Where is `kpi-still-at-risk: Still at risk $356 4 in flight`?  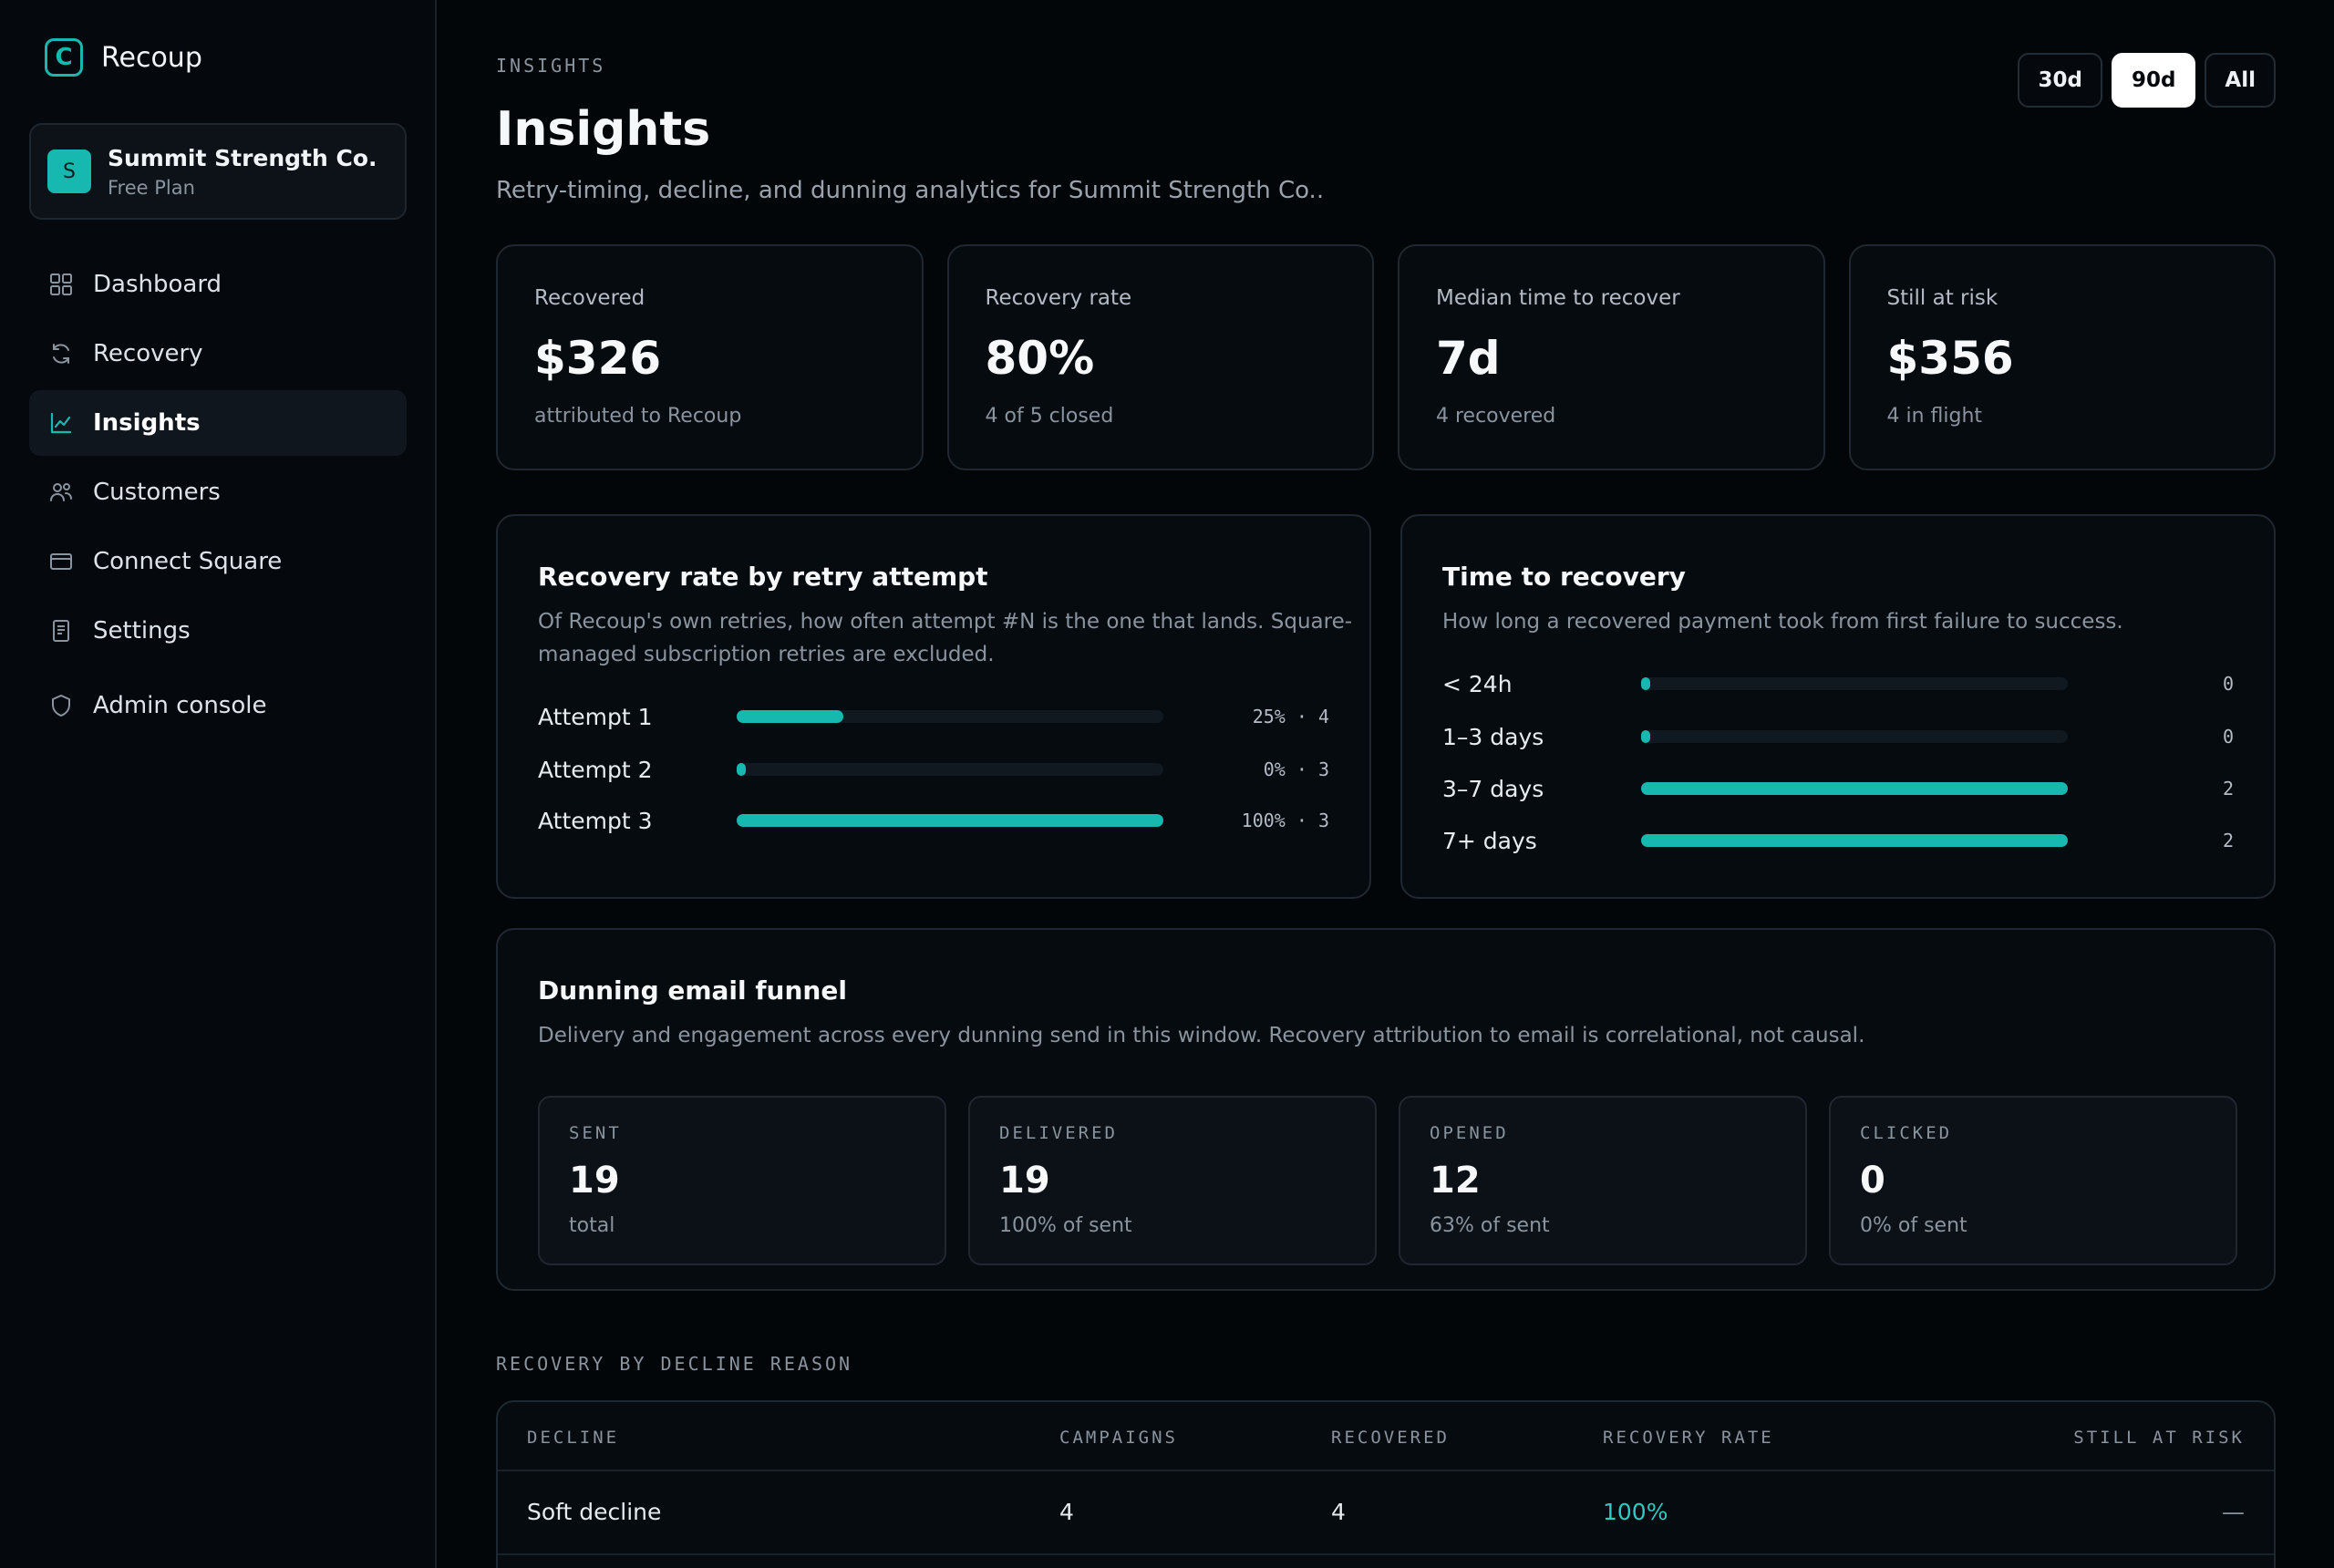 kpi-still-at-risk: Still at risk $356 4 in flight is located at coordinates (2062, 357).